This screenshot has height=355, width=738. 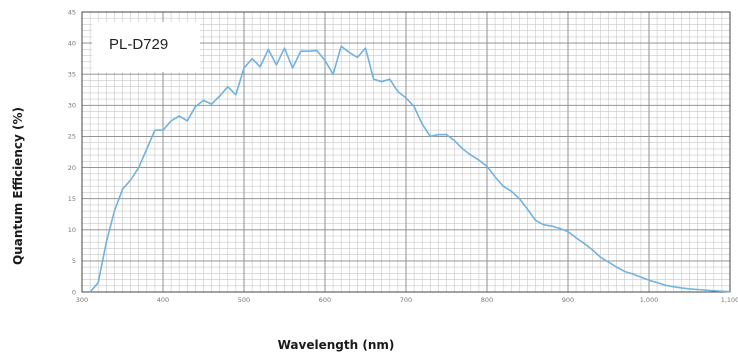 I want to click on y-tick-label: 10, so click(x=72, y=230).